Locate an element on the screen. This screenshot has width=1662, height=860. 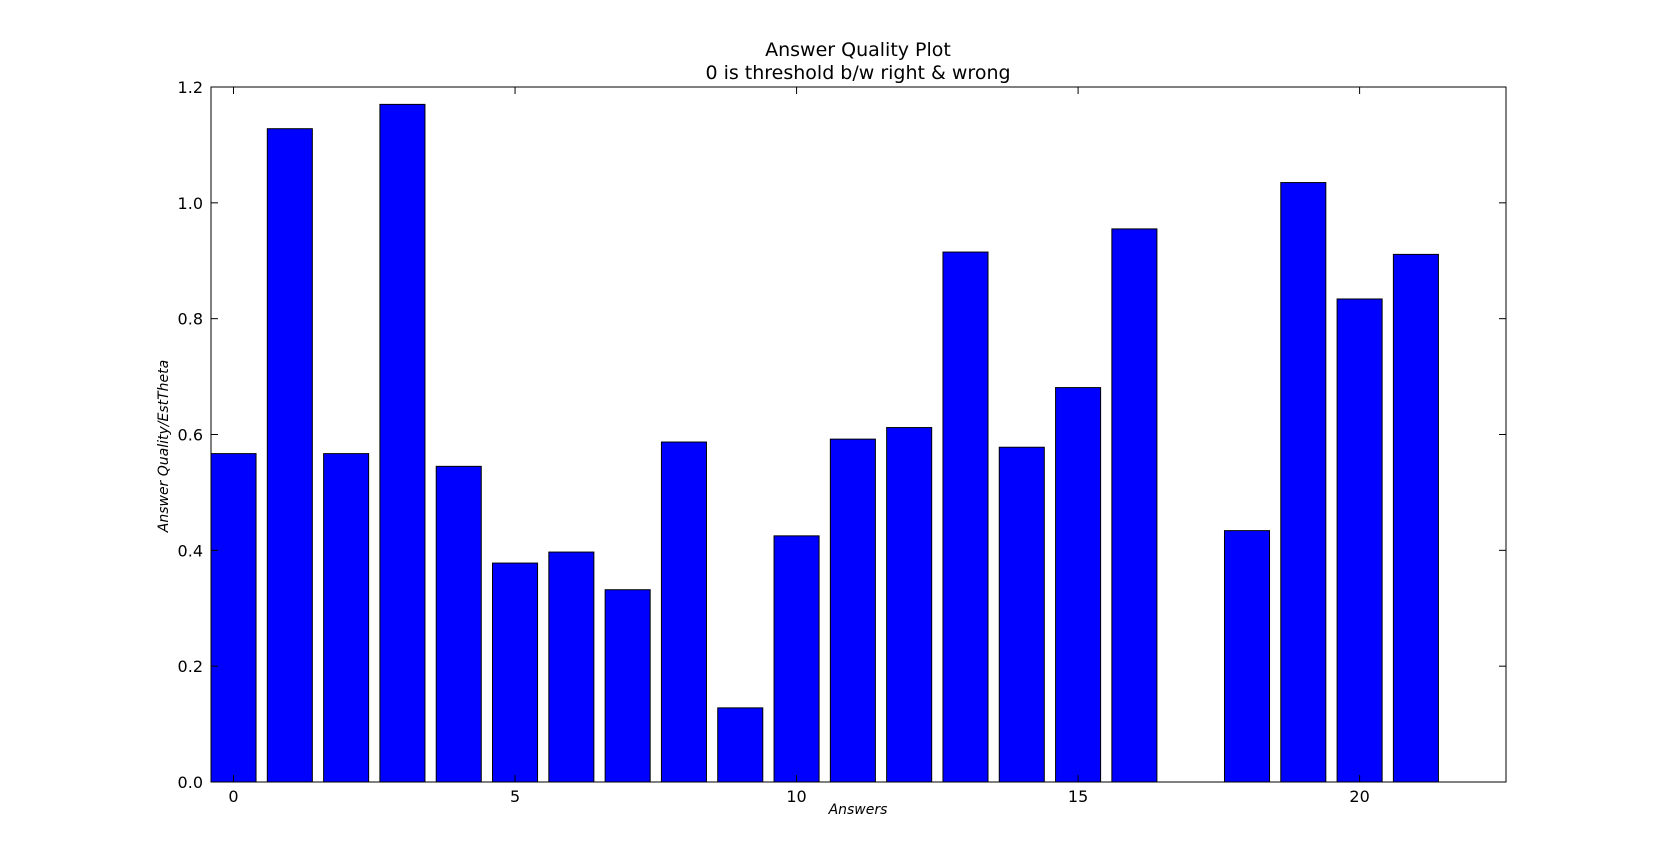
y-axis-label: Answer Quality/EstTheta is located at coordinates (164, 447).